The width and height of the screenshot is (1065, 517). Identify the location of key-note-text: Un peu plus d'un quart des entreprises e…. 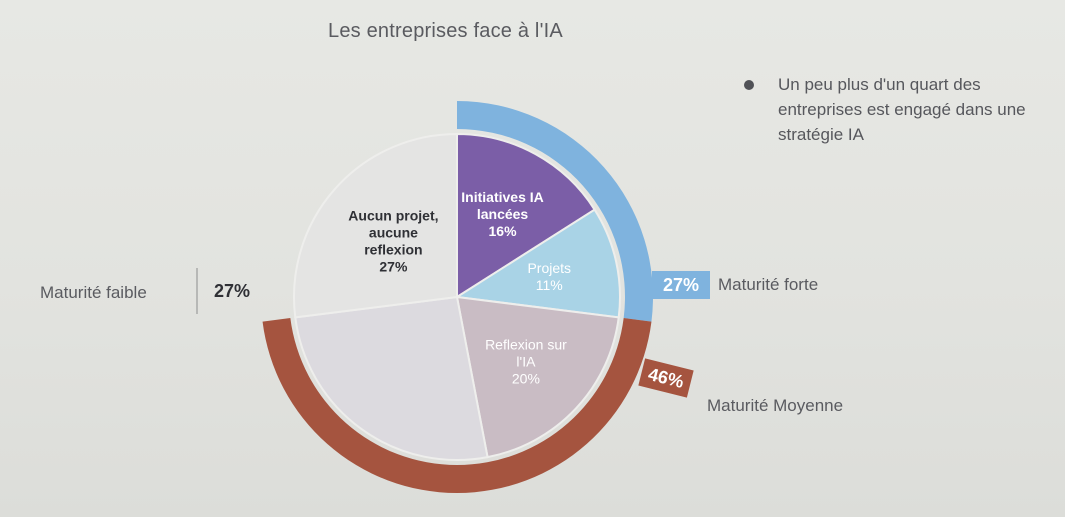
(902, 109).